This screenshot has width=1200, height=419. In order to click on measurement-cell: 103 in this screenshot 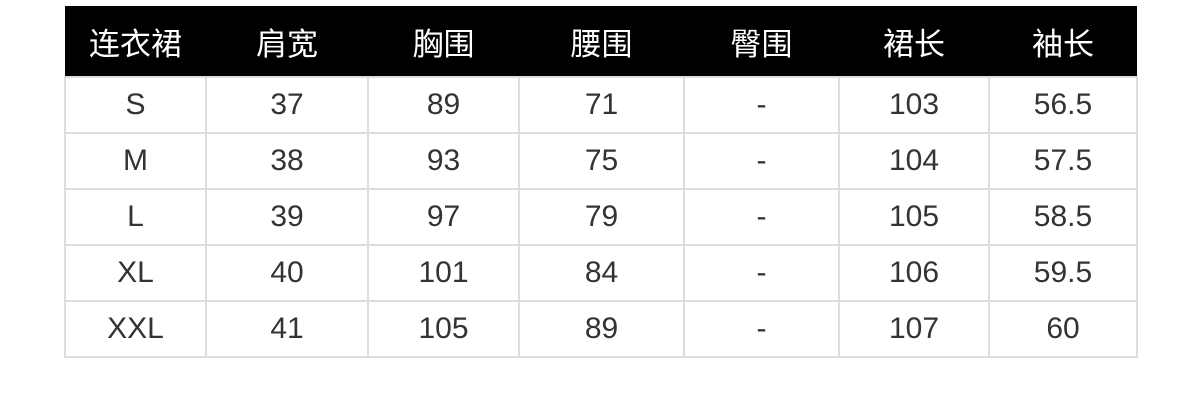, I will do `click(914, 105)`.